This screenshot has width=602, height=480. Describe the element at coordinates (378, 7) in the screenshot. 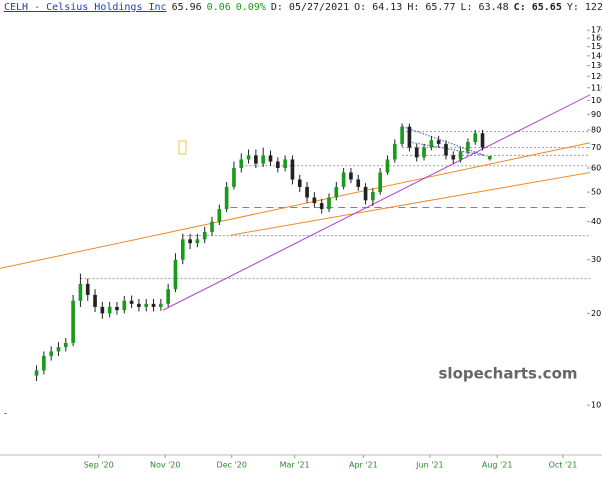

I see `open: O: 64.13` at that location.